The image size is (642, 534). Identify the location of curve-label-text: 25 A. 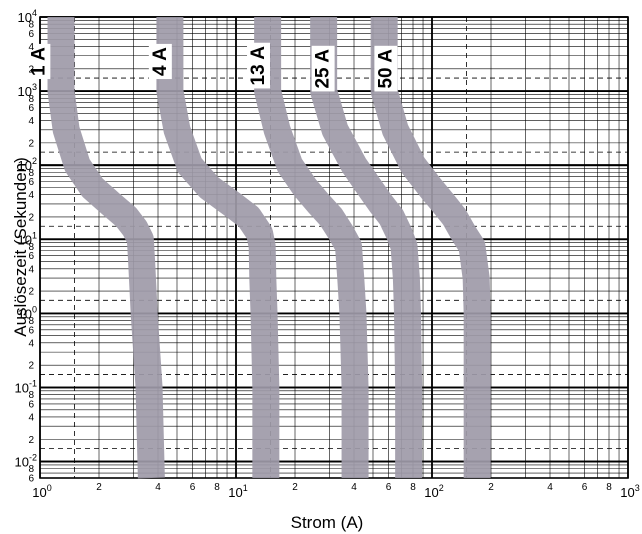
(323, 69).